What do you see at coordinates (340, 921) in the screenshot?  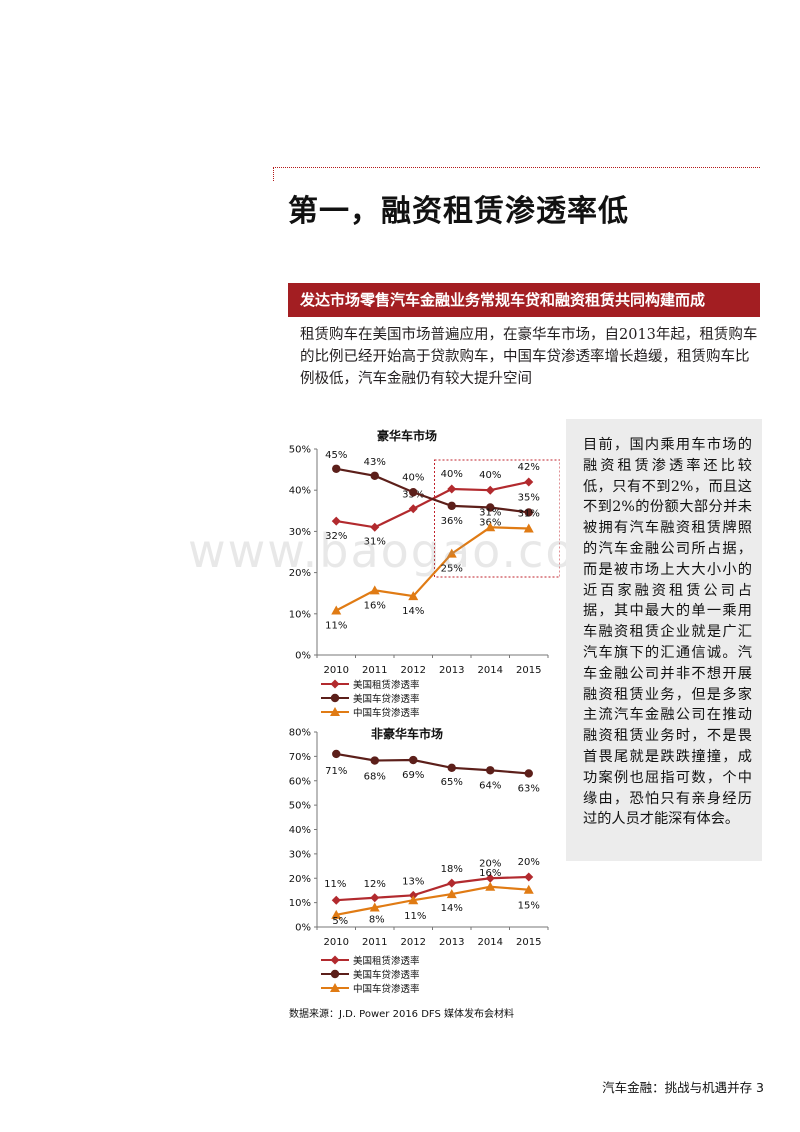 I see `data-label: 5%` at bounding box center [340, 921].